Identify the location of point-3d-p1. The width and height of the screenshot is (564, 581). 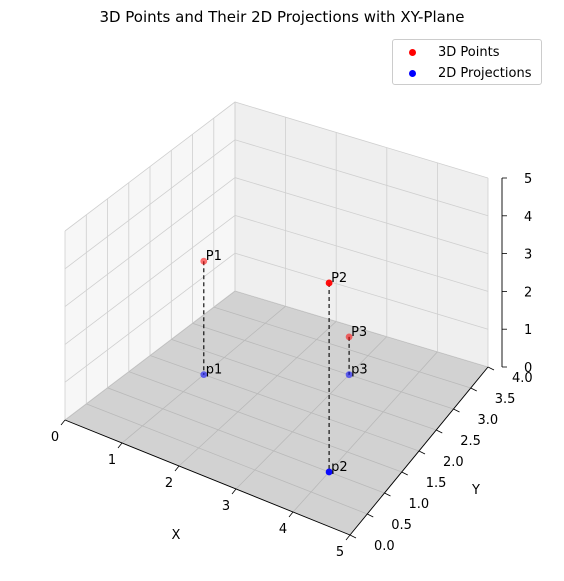
(204, 261).